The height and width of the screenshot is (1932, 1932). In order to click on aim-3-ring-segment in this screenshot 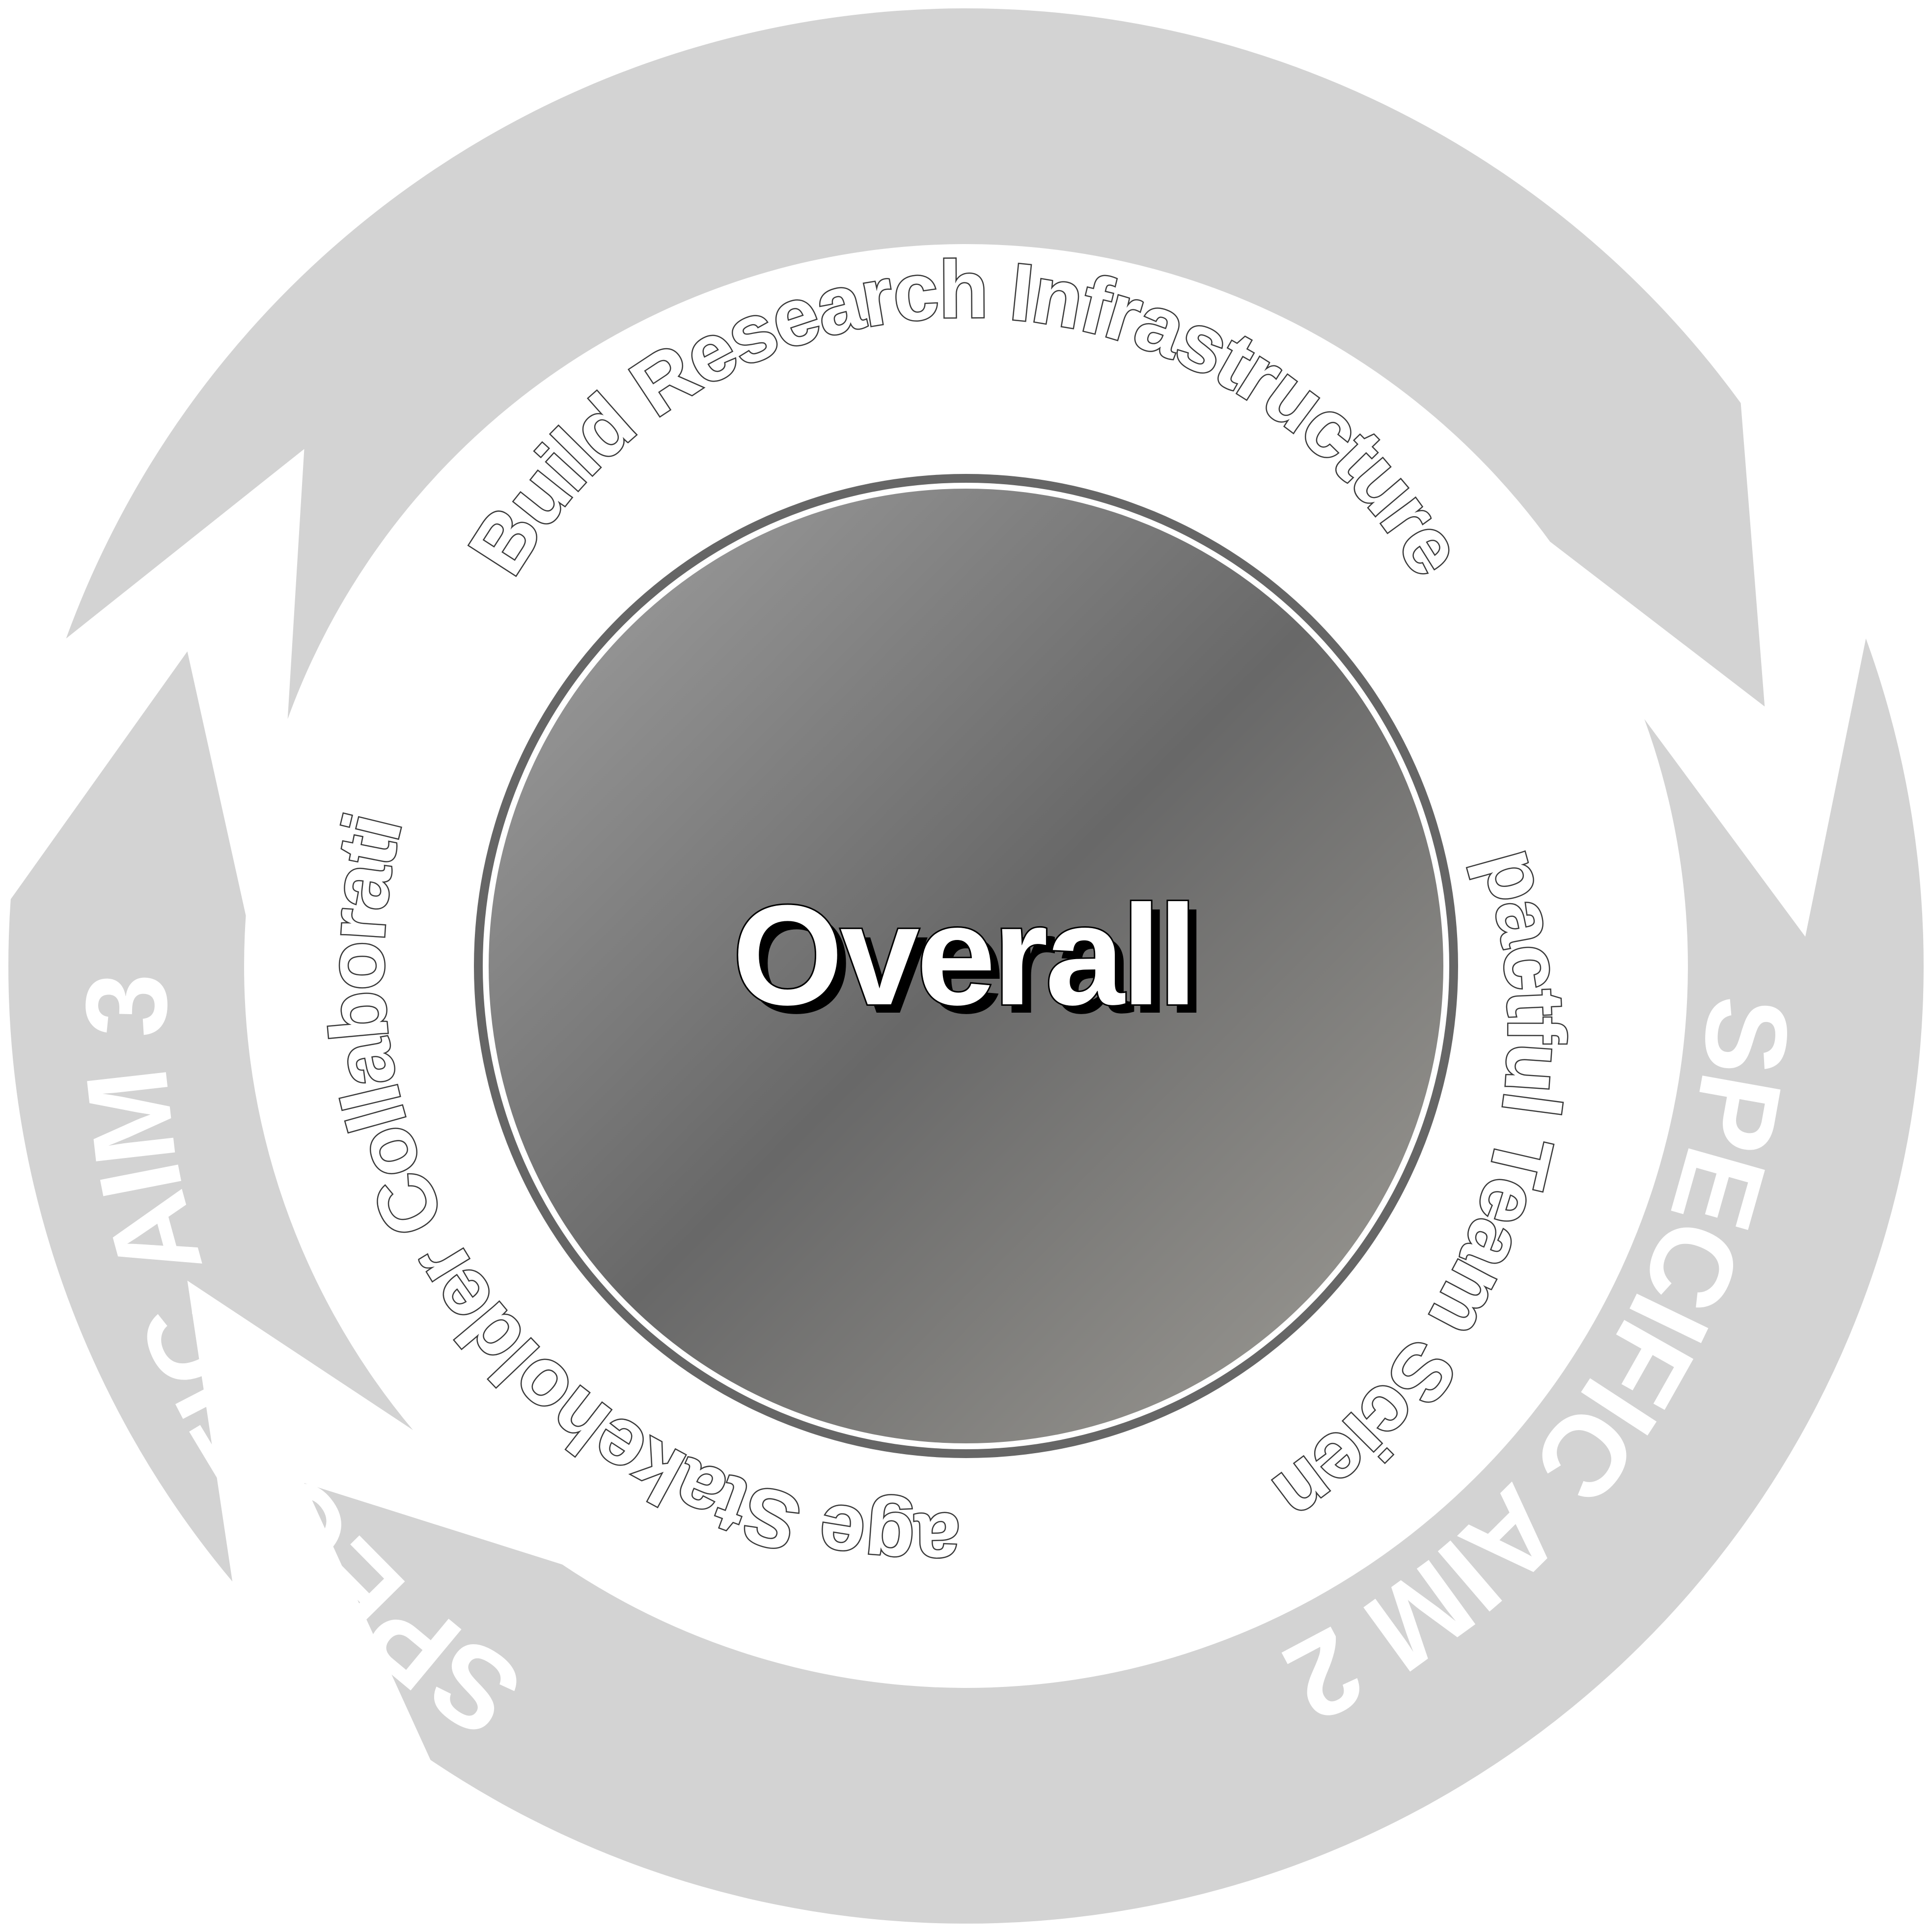, I will do `click(210, 1116)`.